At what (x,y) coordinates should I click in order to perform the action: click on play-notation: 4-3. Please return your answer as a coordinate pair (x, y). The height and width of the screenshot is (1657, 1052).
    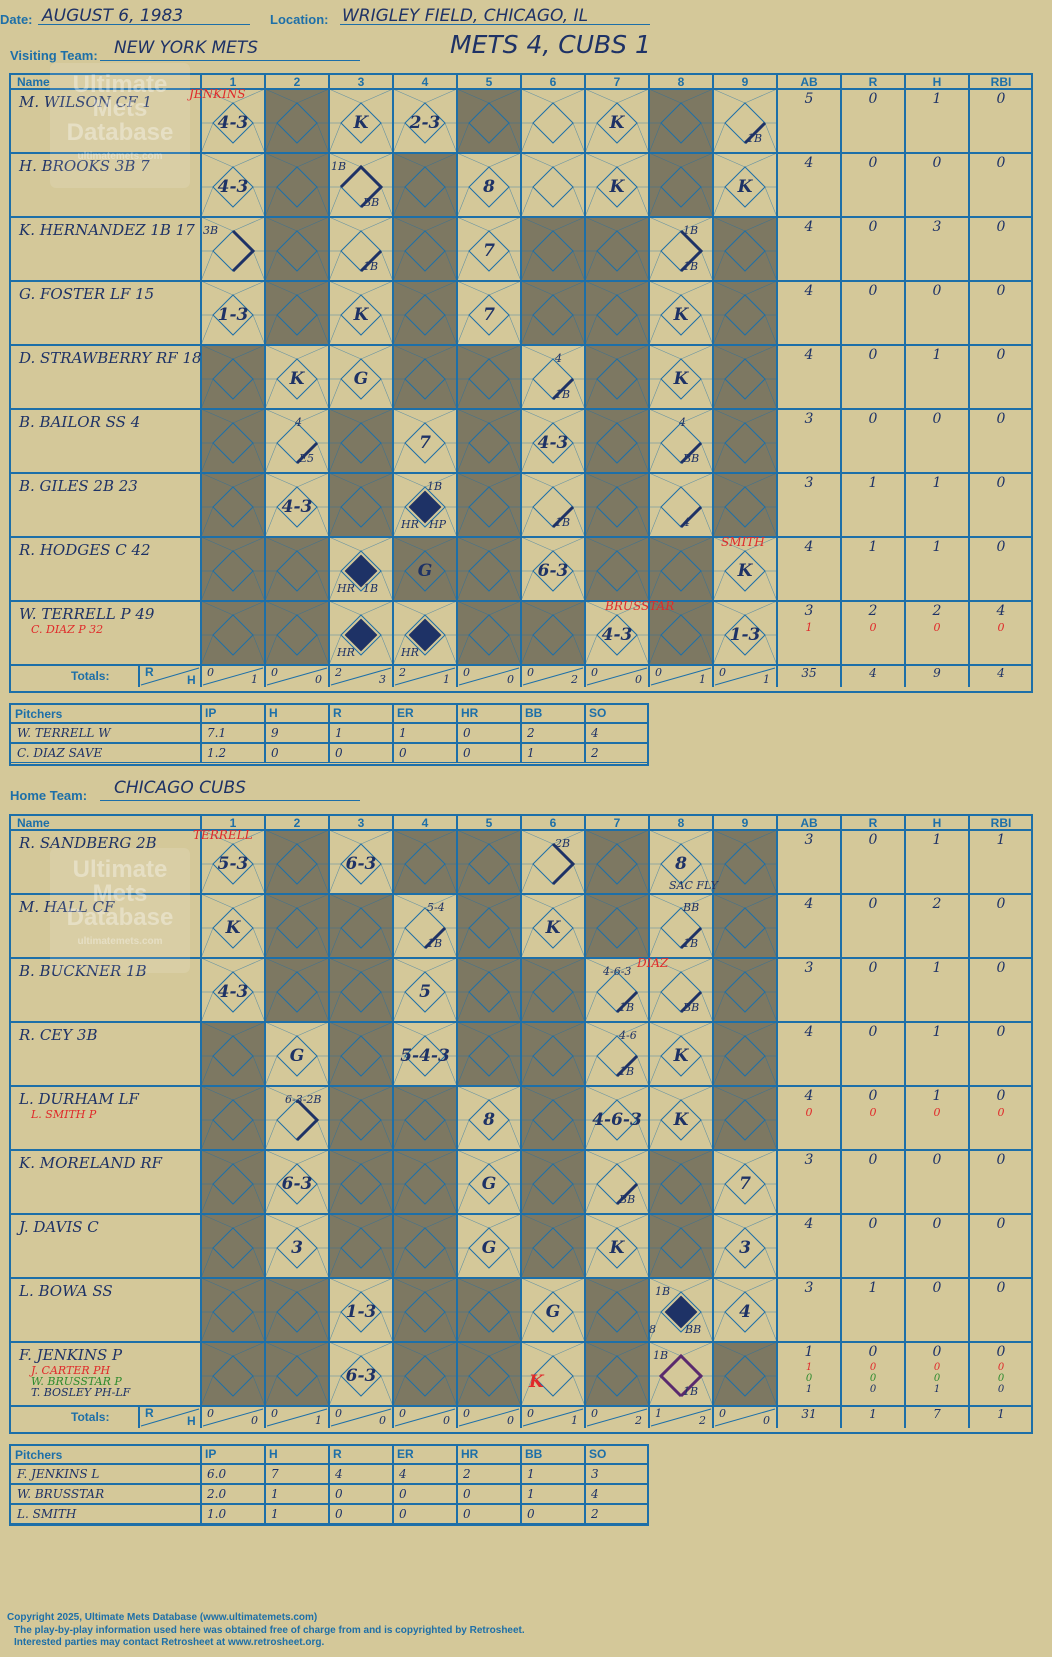
    Looking at the image, I should click on (233, 187).